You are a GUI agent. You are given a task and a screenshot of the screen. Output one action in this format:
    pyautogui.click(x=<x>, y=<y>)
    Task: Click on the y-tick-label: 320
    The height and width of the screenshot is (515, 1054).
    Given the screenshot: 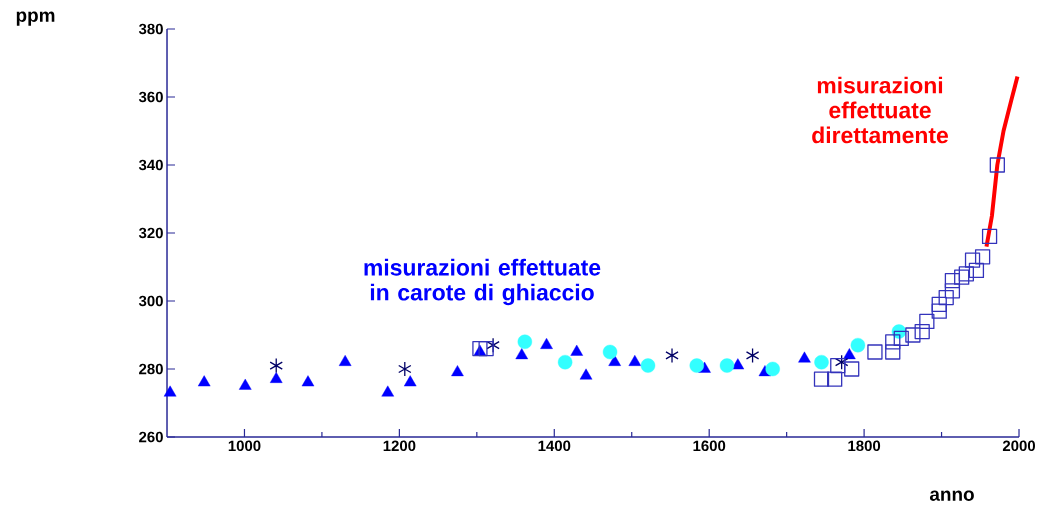 What is the action you would take?
    pyautogui.click(x=150, y=233)
    